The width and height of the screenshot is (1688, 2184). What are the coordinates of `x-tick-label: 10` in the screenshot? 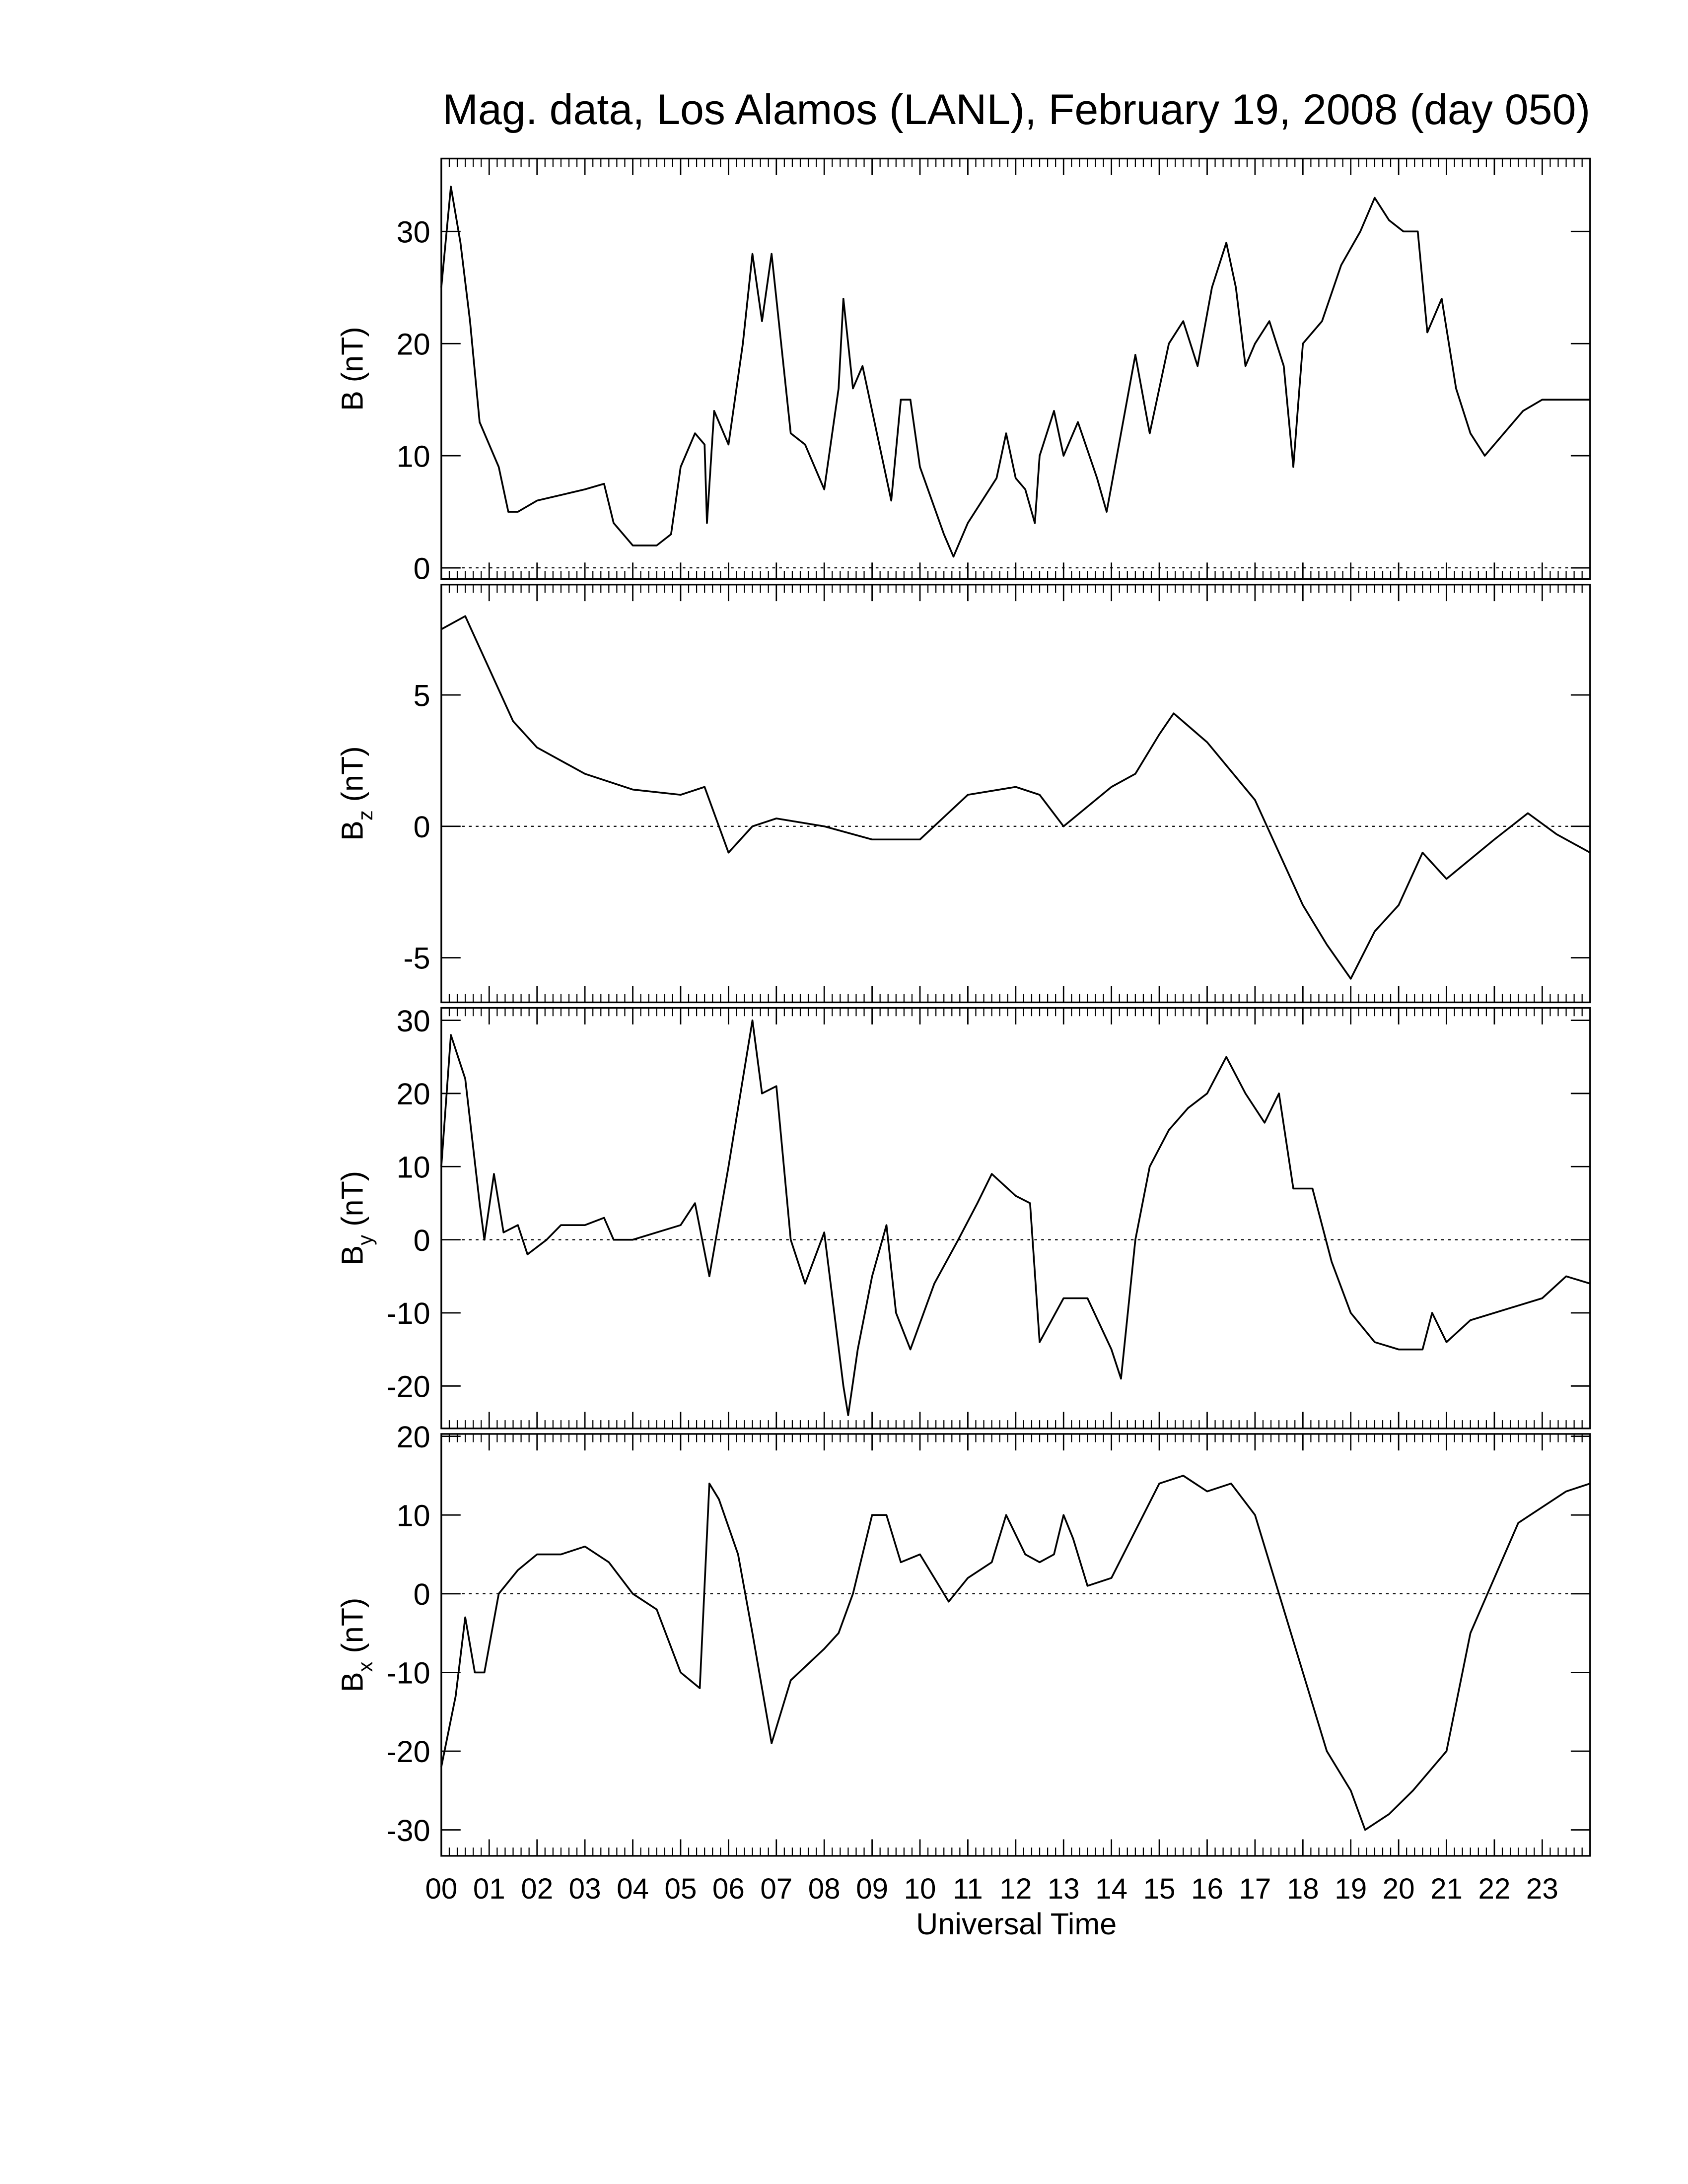 It's located at (920, 1889).